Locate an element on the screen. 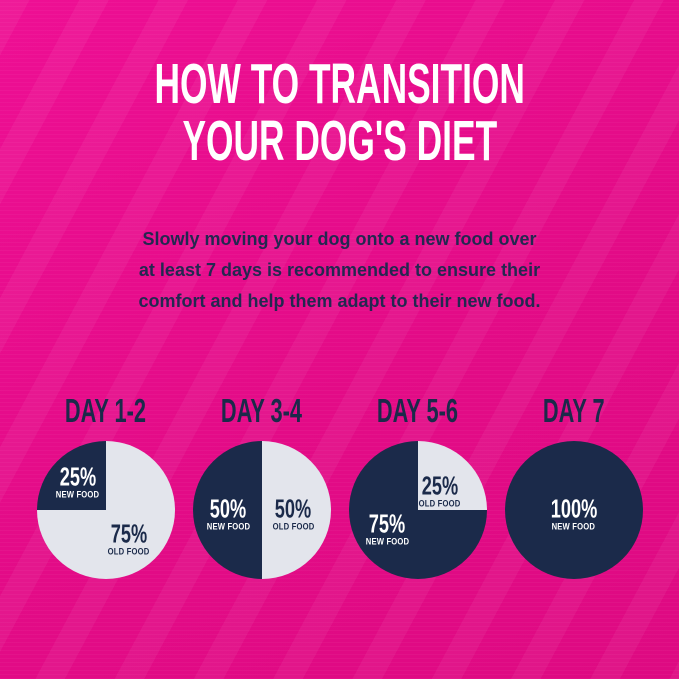  pie-chart: 100% NEW FOOD is located at coordinates (573, 510).